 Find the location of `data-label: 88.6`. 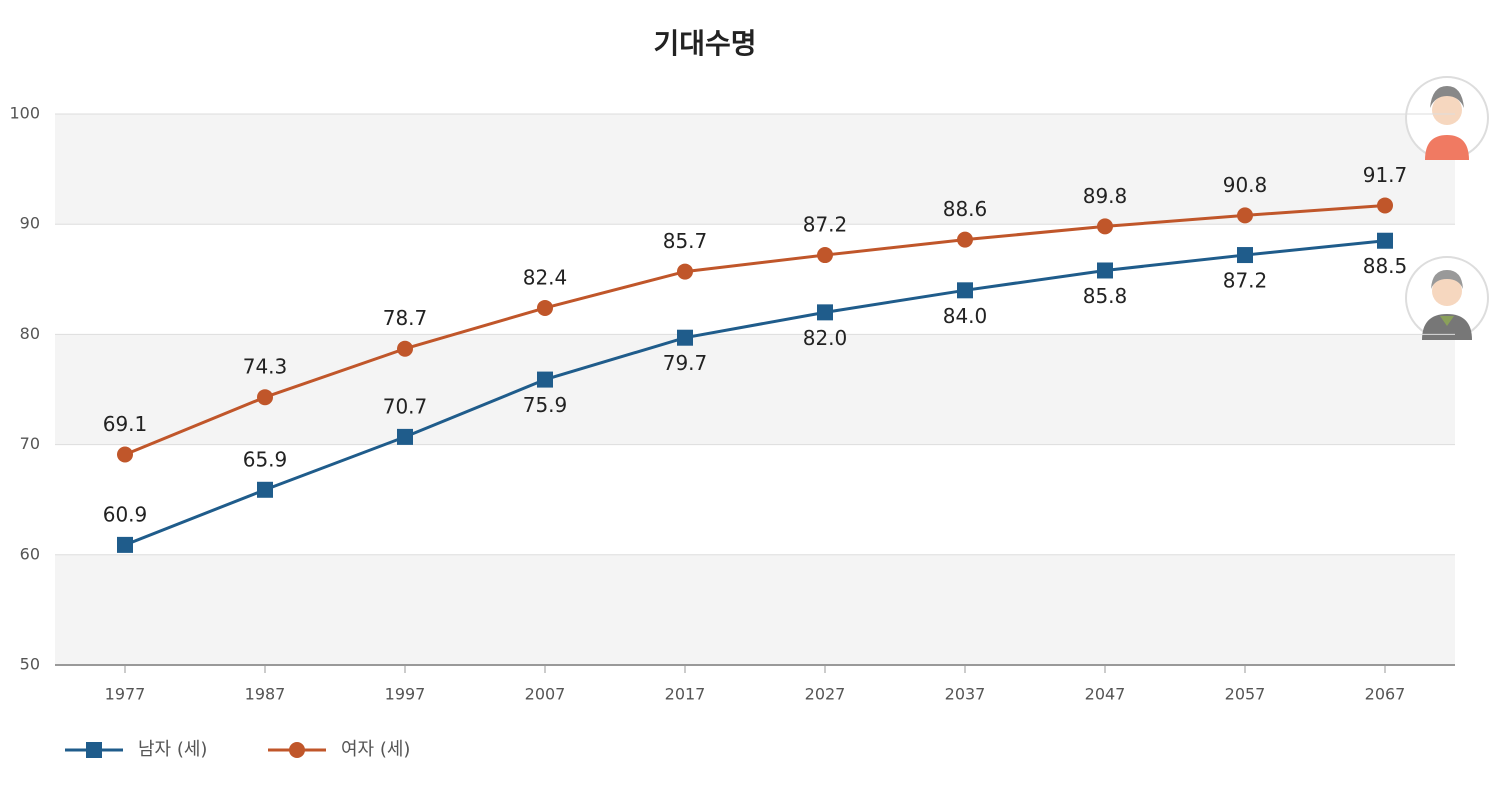

data-label: 88.6 is located at coordinates (965, 209).